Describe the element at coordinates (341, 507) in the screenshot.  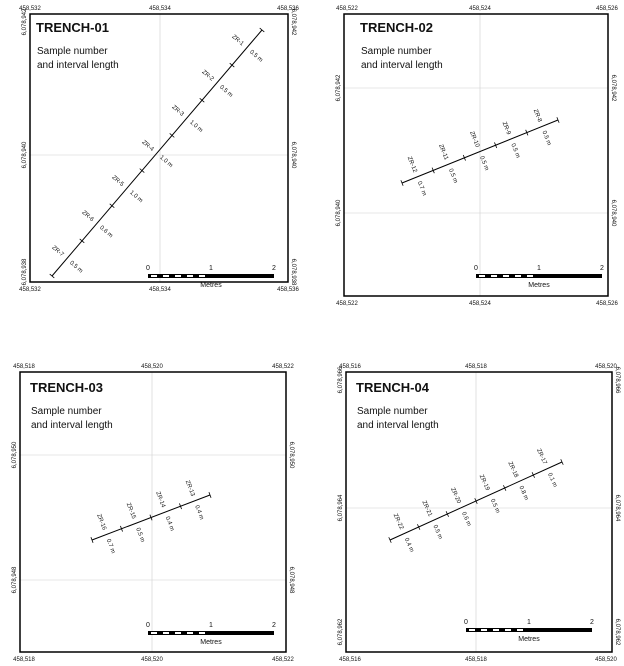
I see `northing-label: 6,078,964` at that location.